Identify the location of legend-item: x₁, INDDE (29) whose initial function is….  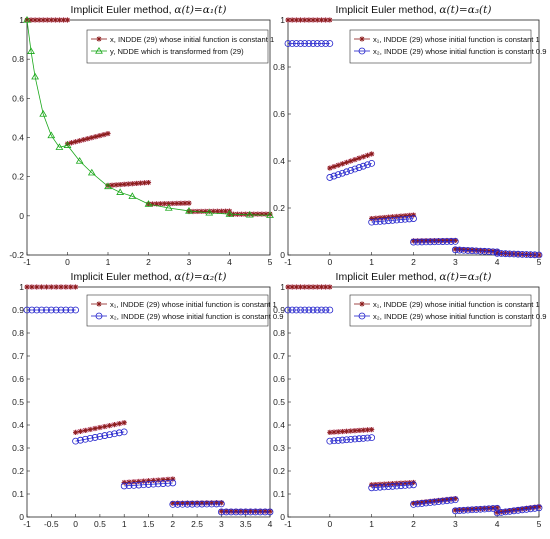
(184, 304).